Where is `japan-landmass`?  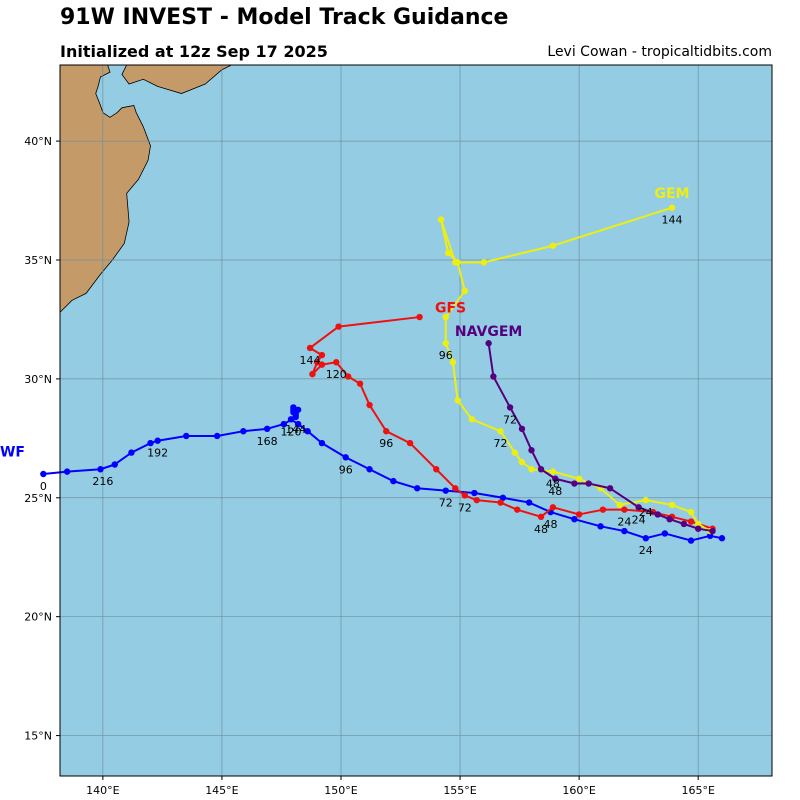
japan-landmass is located at coordinates (105, 189).